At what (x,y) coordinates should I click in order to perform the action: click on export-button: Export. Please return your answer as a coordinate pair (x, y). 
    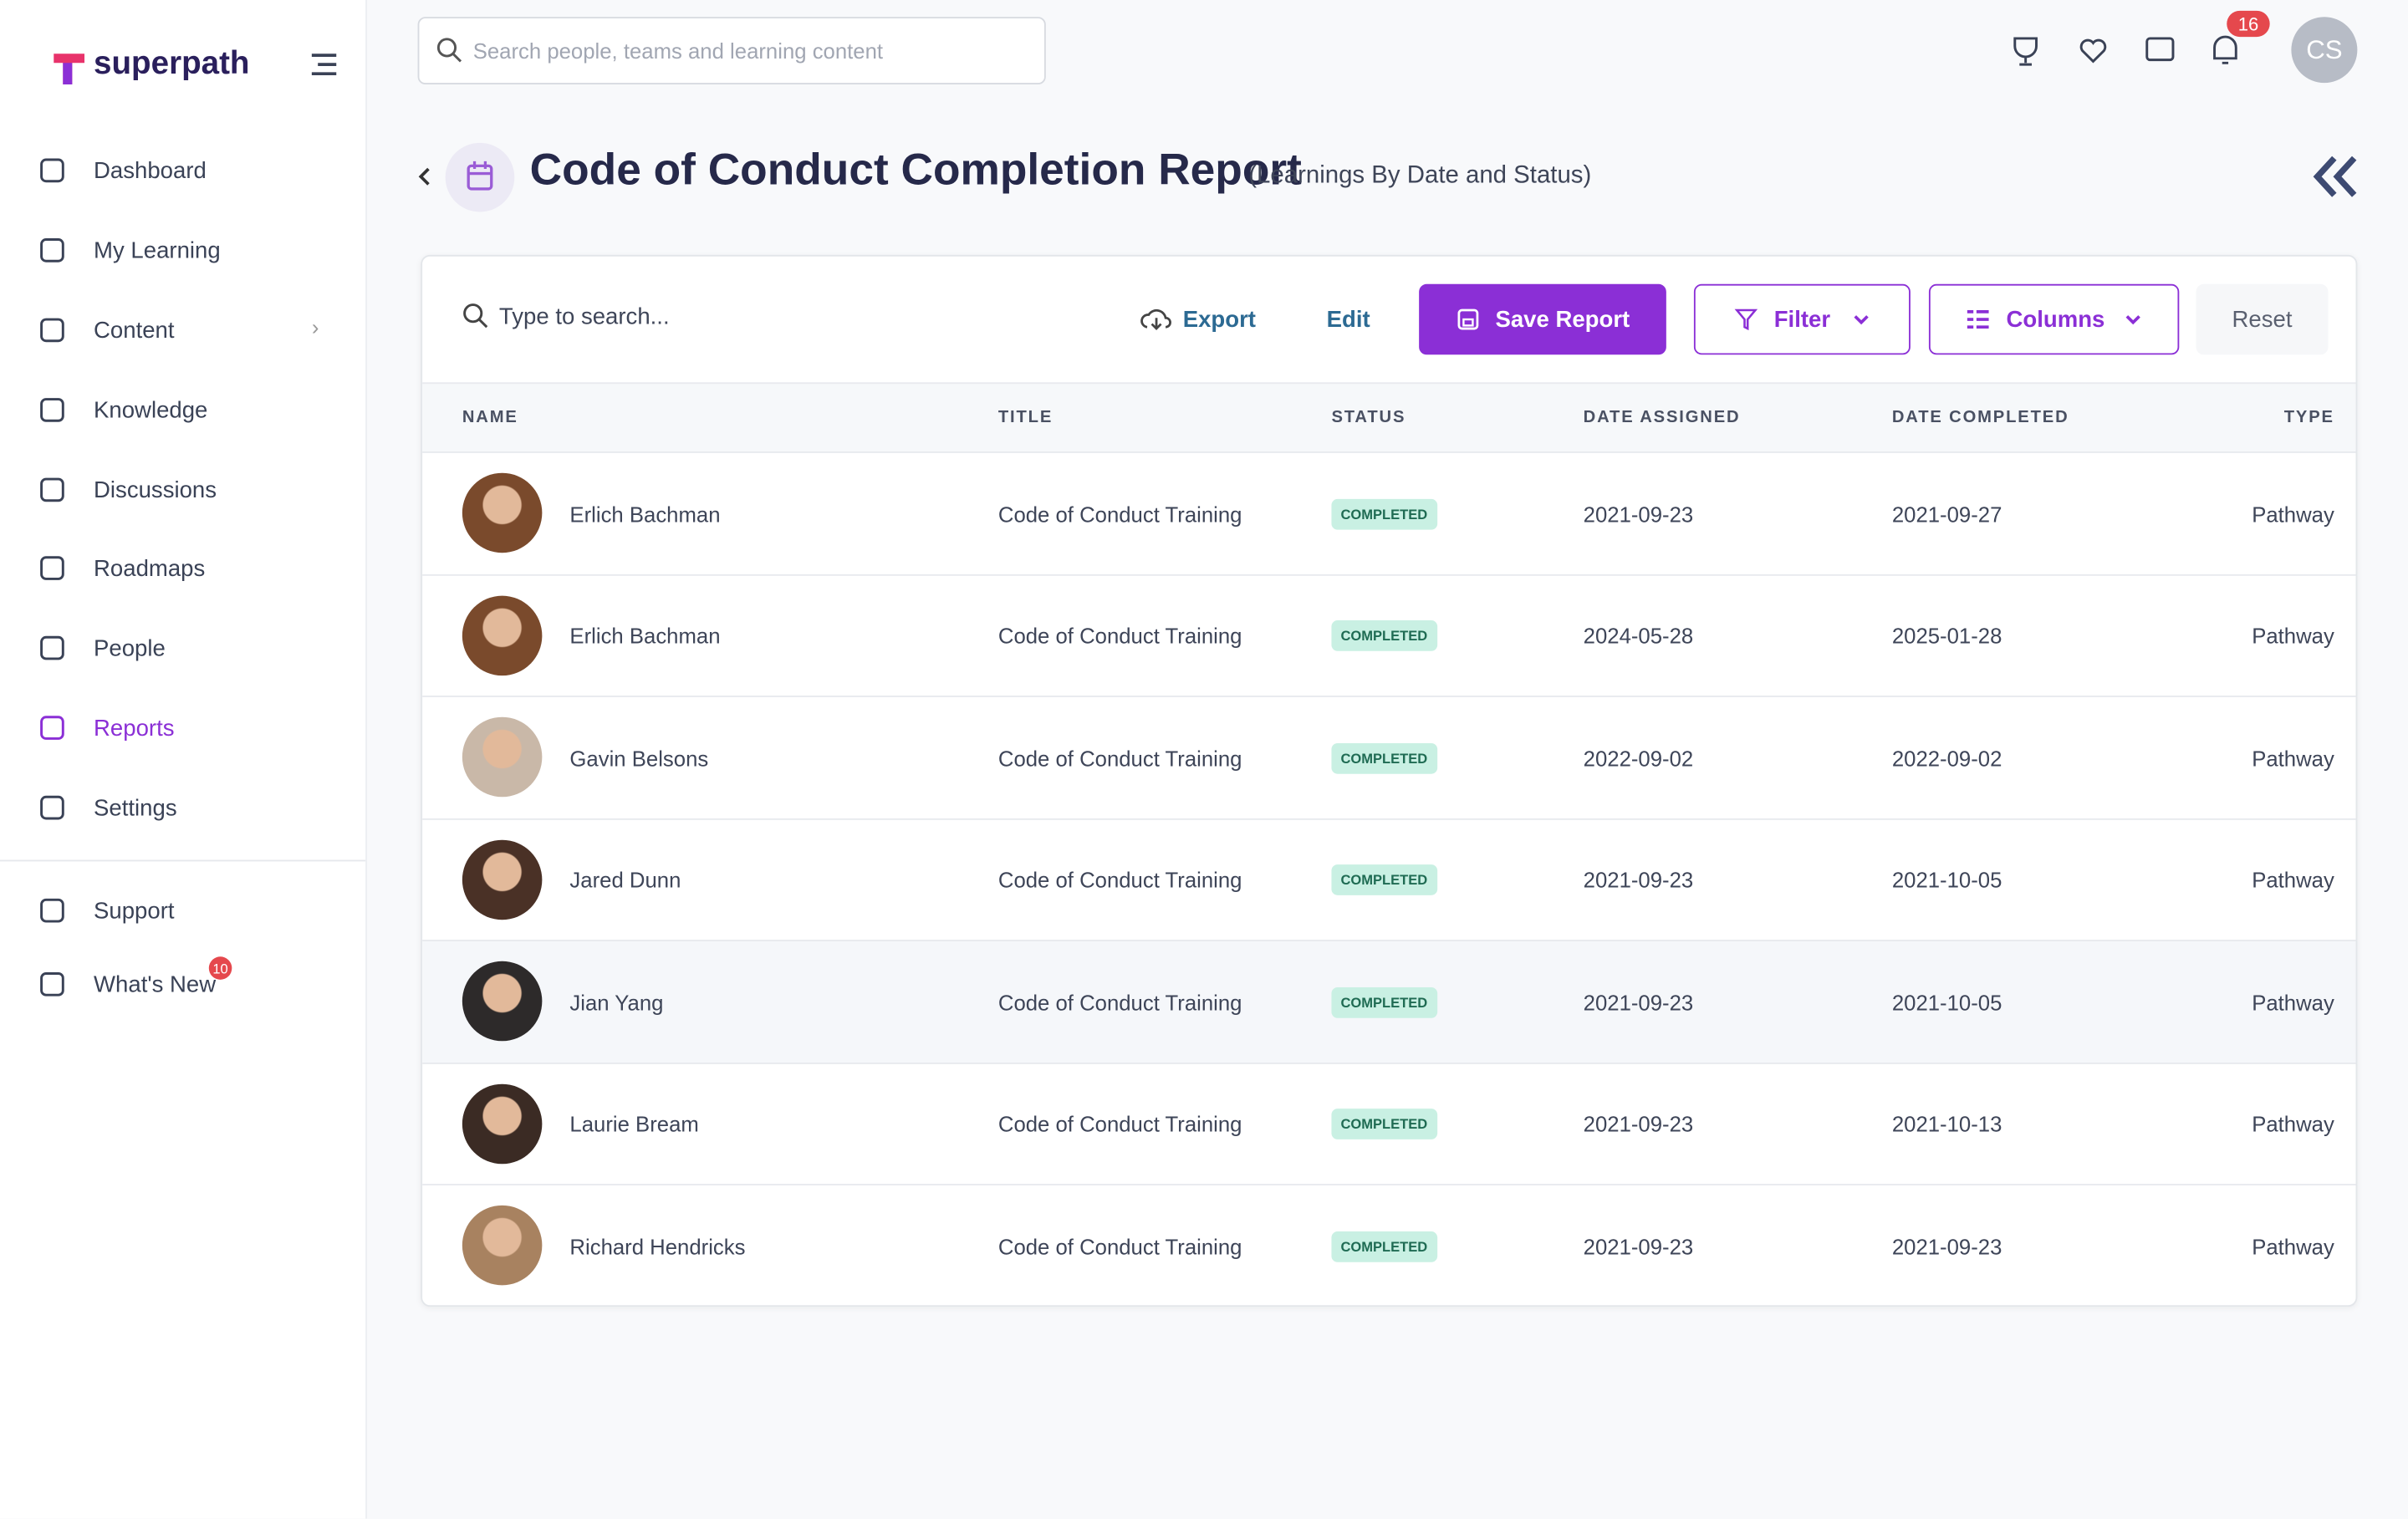
    Looking at the image, I should click on (1198, 319).